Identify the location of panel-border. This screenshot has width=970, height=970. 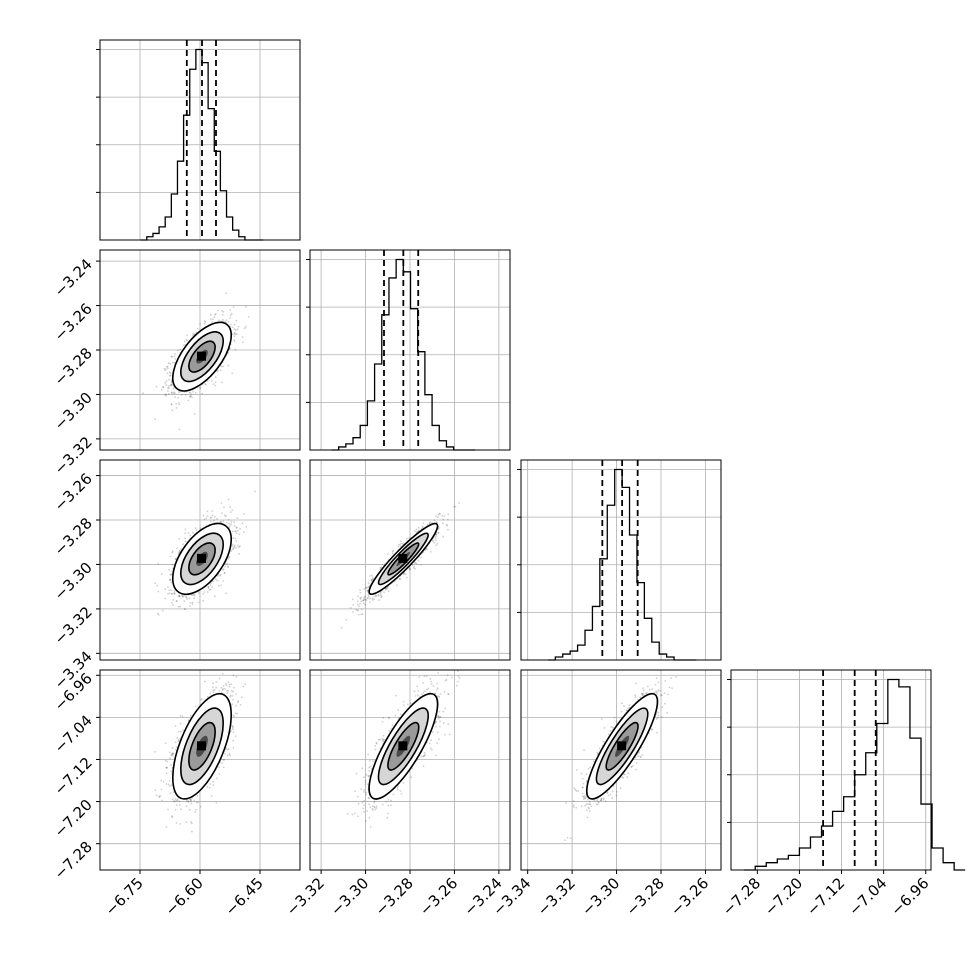
(831, 770).